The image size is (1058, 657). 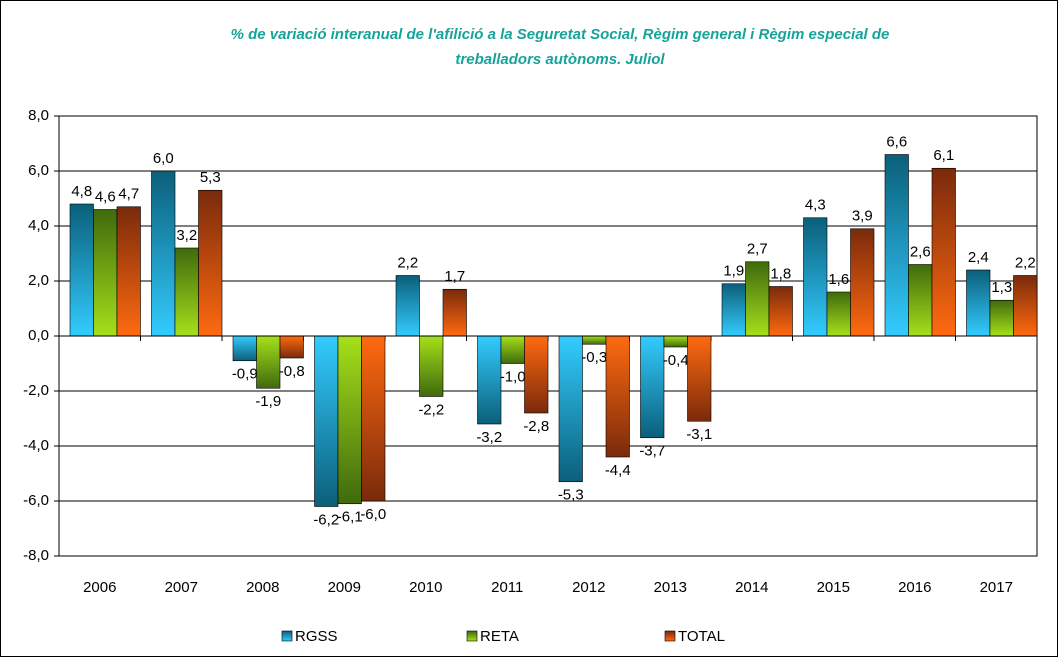 I want to click on data-label: 2,7, so click(x=757, y=249).